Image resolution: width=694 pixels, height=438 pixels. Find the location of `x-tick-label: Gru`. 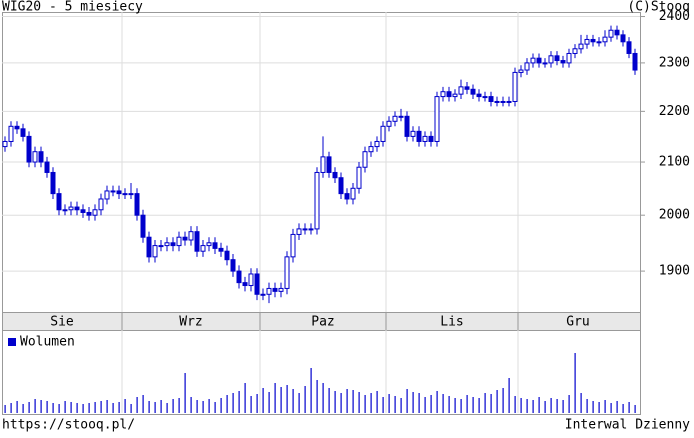

x-tick-label: Gru is located at coordinates (577, 322).